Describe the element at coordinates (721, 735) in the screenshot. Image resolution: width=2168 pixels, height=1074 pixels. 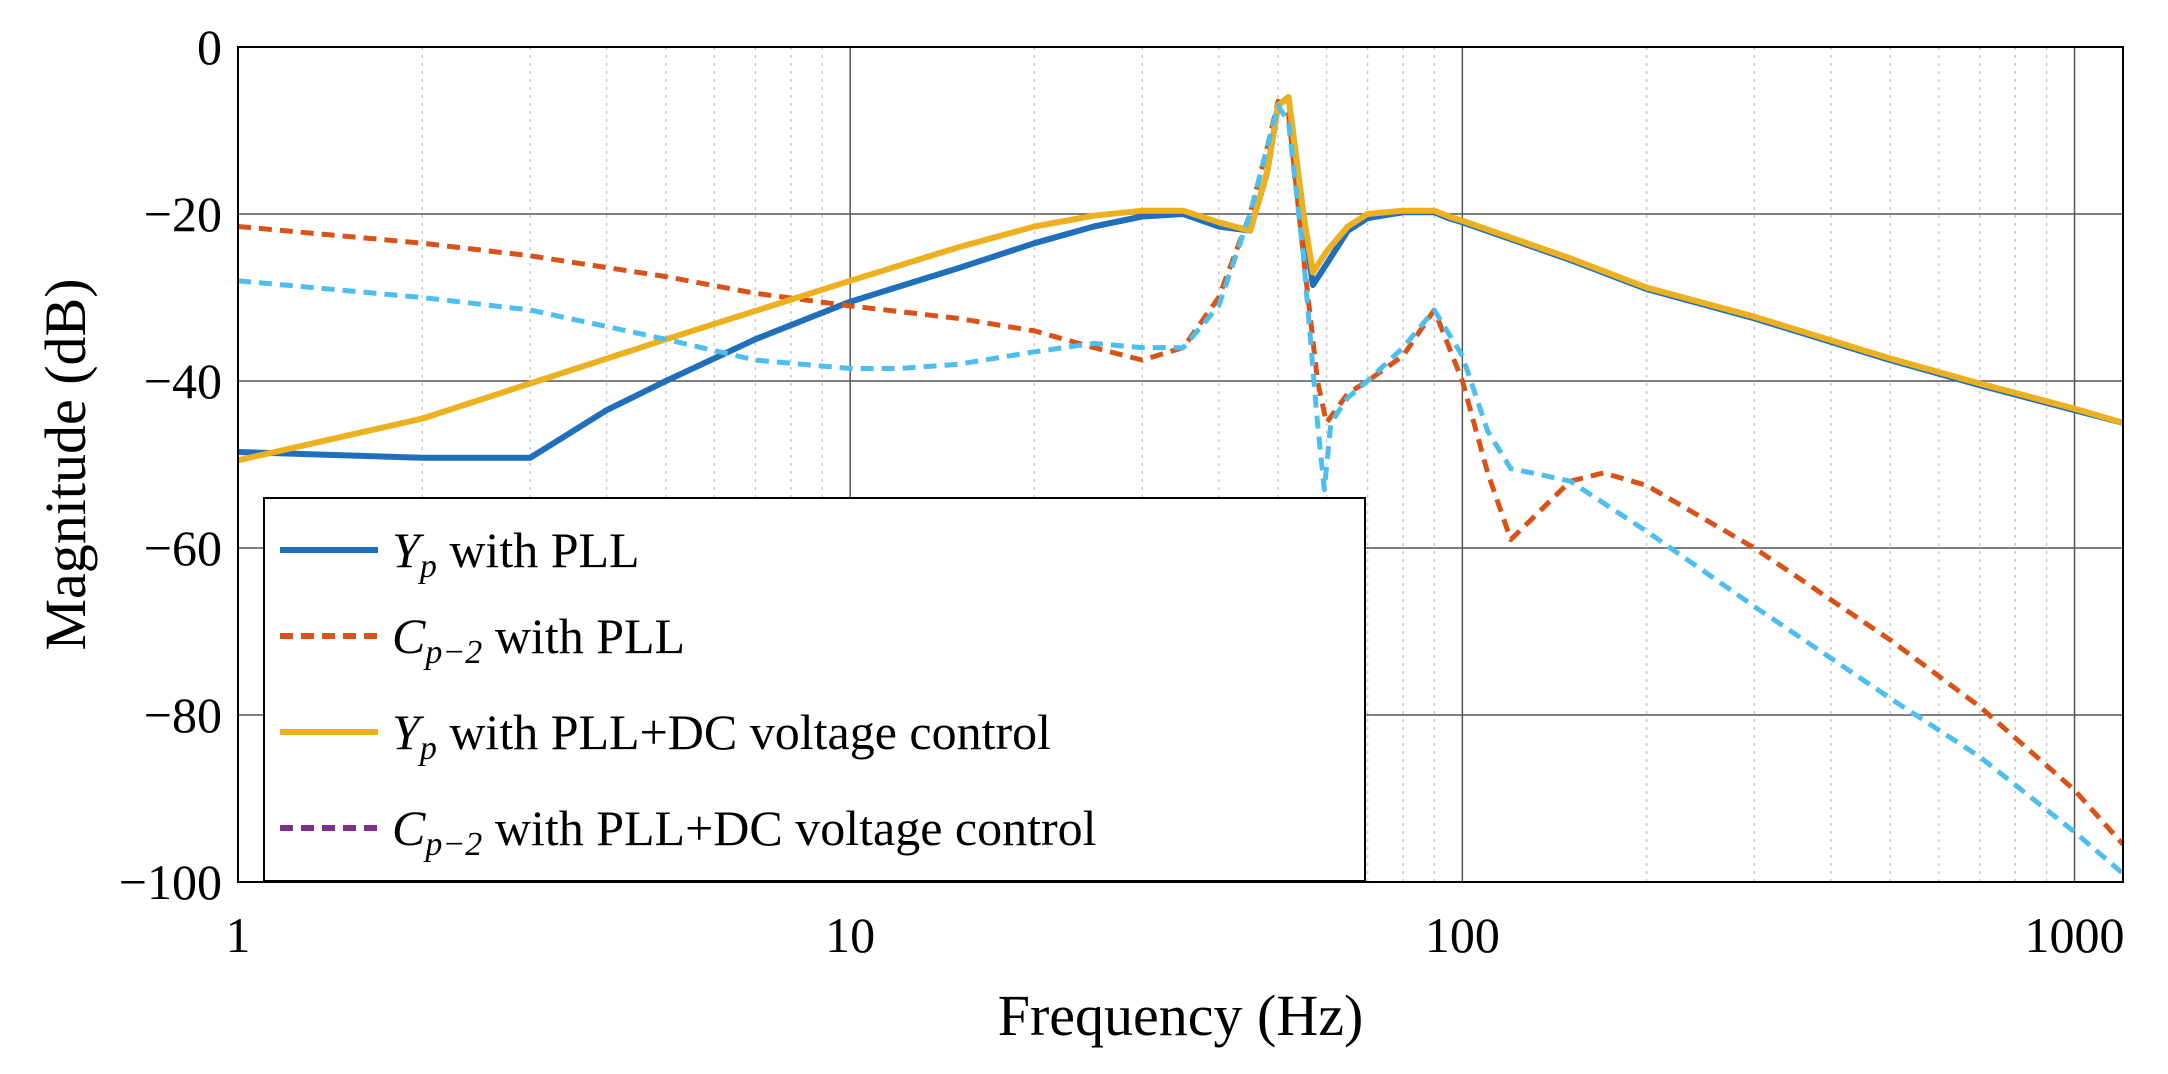
I see `legend-label-3: Yp with PLL+DC voltage control` at that location.